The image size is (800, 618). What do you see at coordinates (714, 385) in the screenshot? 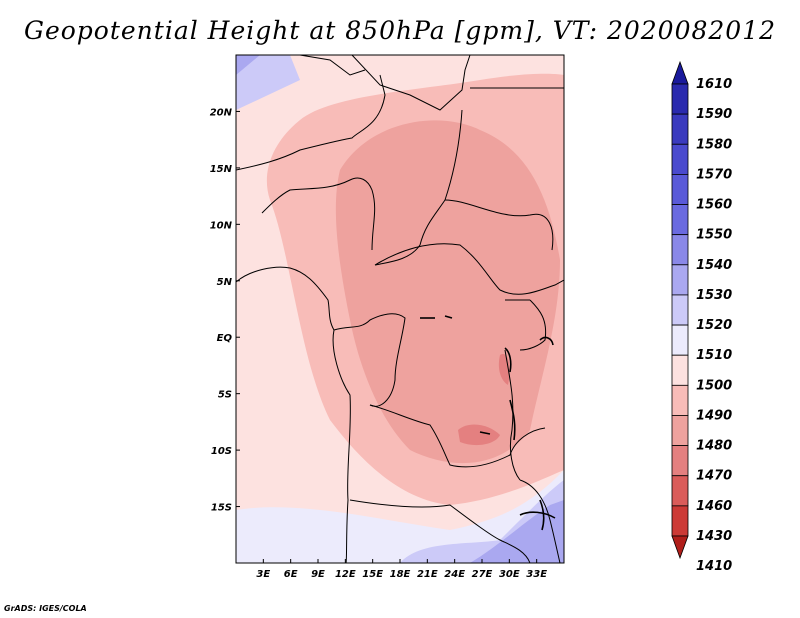
I see `colorbar-label: 1500` at bounding box center [714, 385].